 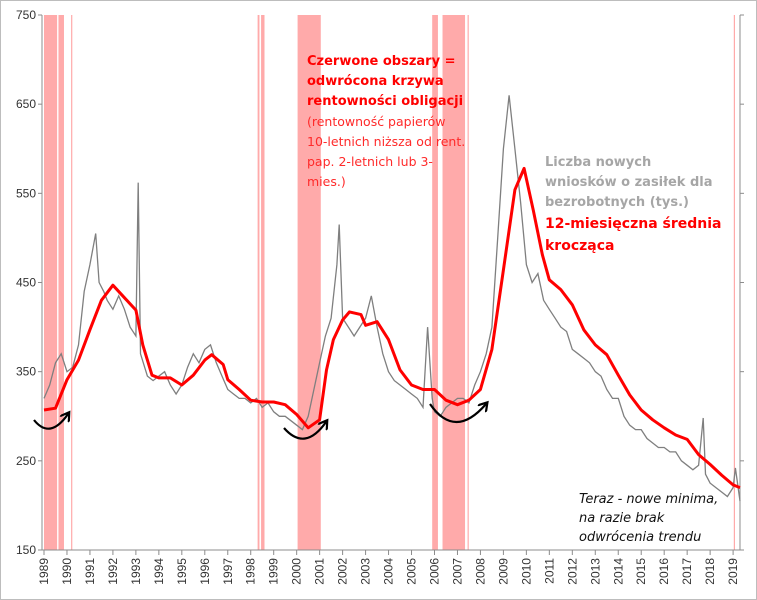 I want to click on y-tick-label: 450, so click(x=26, y=283).